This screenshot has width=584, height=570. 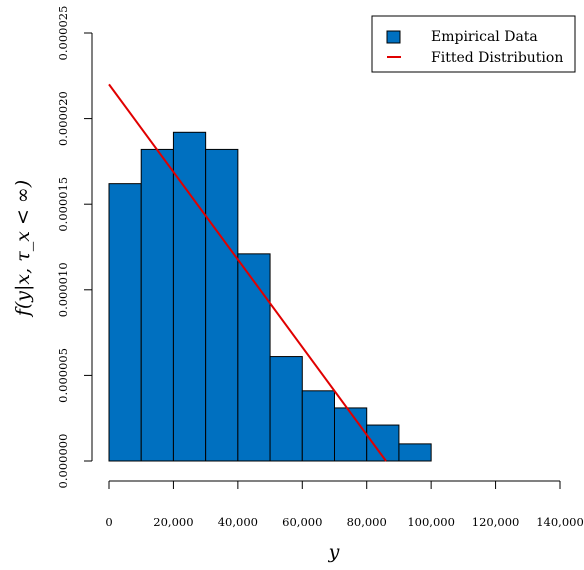 What do you see at coordinates (496, 522) in the screenshot?
I see `x-tick-label-6: 120,000` at bounding box center [496, 522].